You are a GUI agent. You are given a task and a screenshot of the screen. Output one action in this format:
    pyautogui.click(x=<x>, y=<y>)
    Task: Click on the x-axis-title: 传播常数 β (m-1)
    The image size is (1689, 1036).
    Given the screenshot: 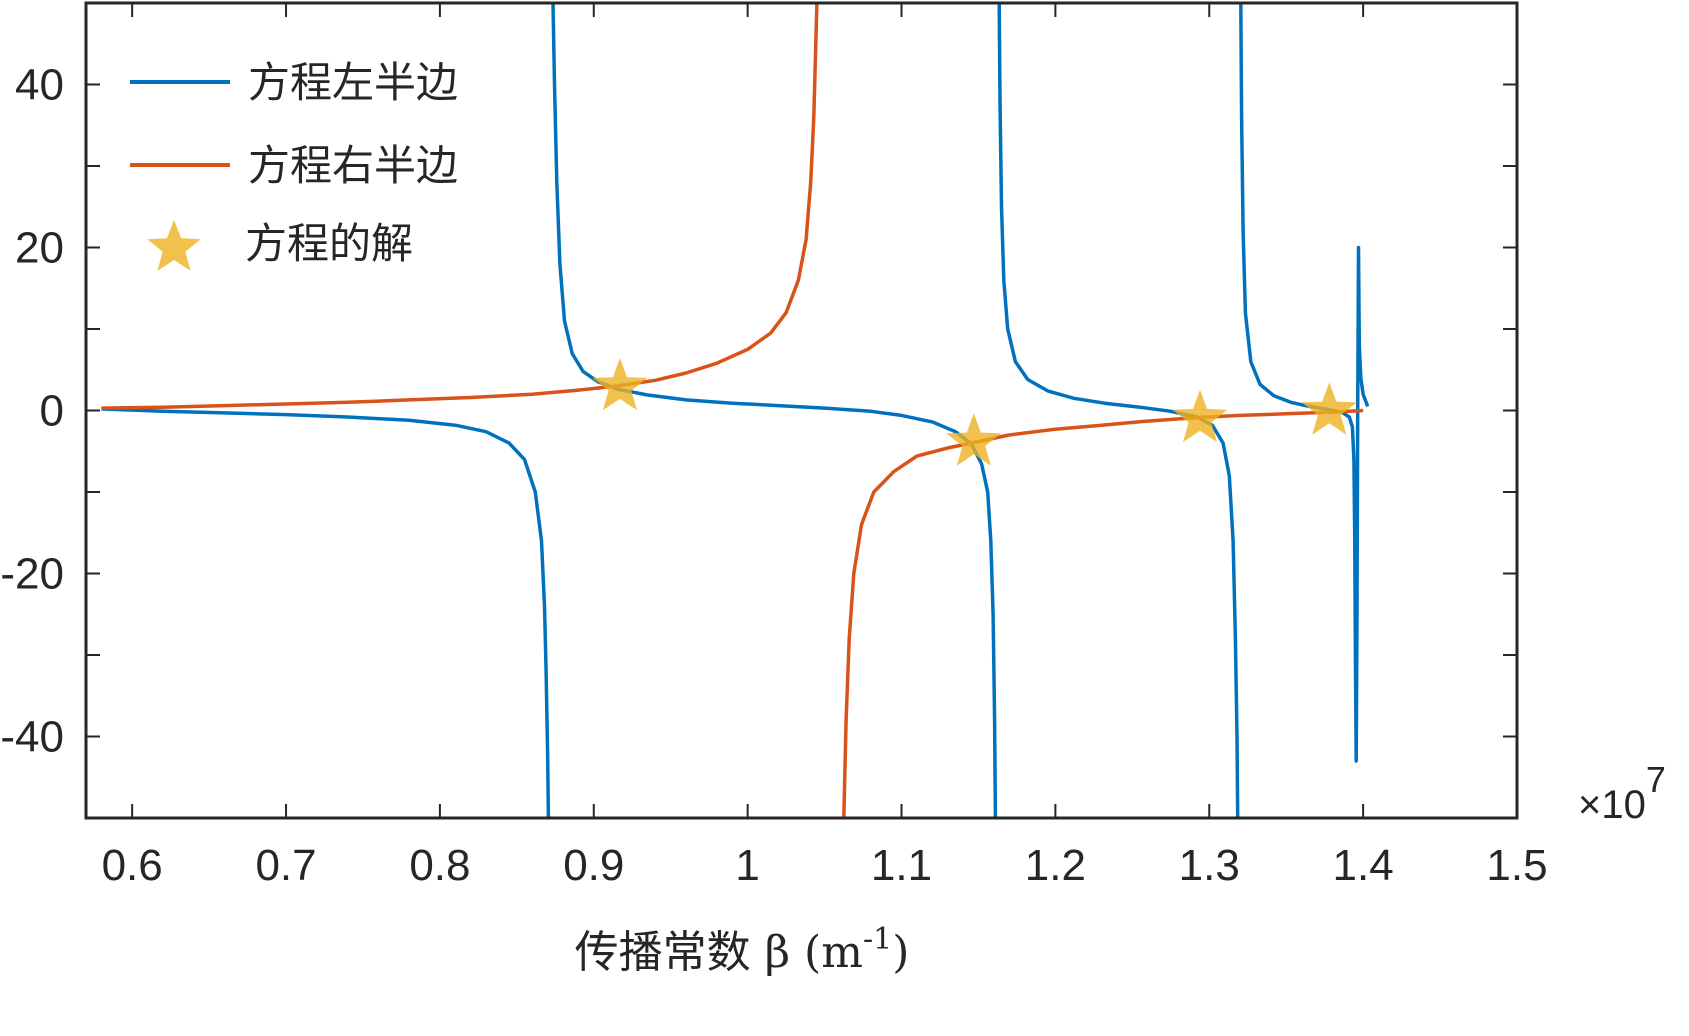 What is the action you would take?
    pyautogui.click(x=742, y=950)
    